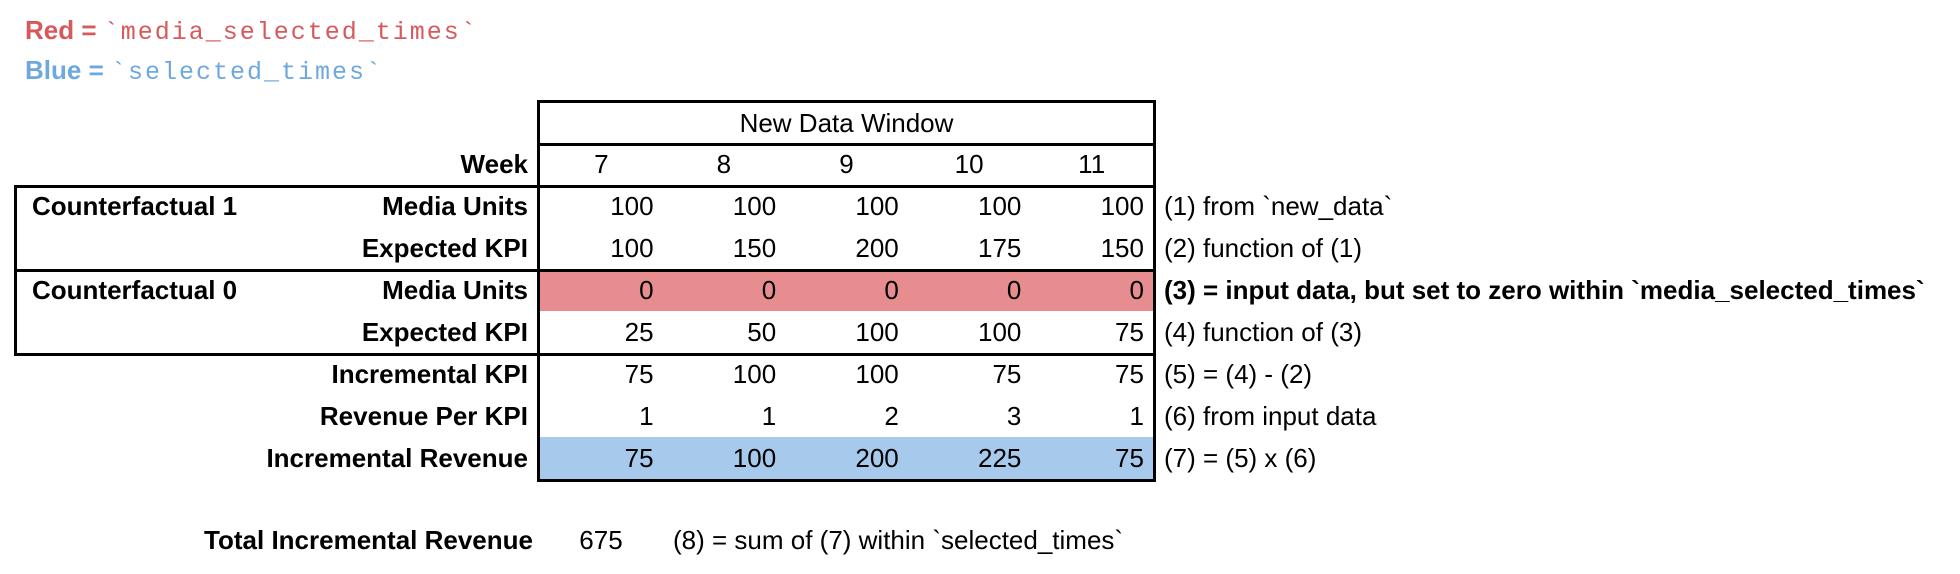  I want to click on table-cell: 3, so click(1014, 416).